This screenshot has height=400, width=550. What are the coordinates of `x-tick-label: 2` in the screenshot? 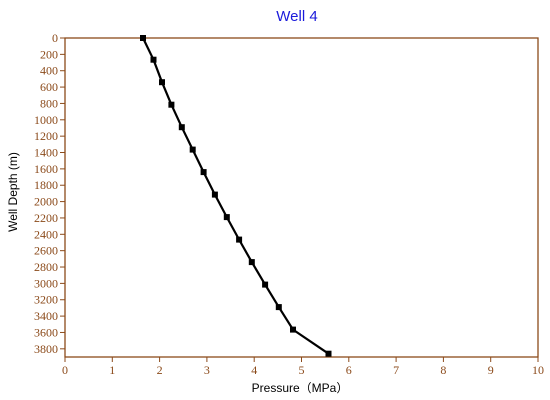 It's located at (160, 370).